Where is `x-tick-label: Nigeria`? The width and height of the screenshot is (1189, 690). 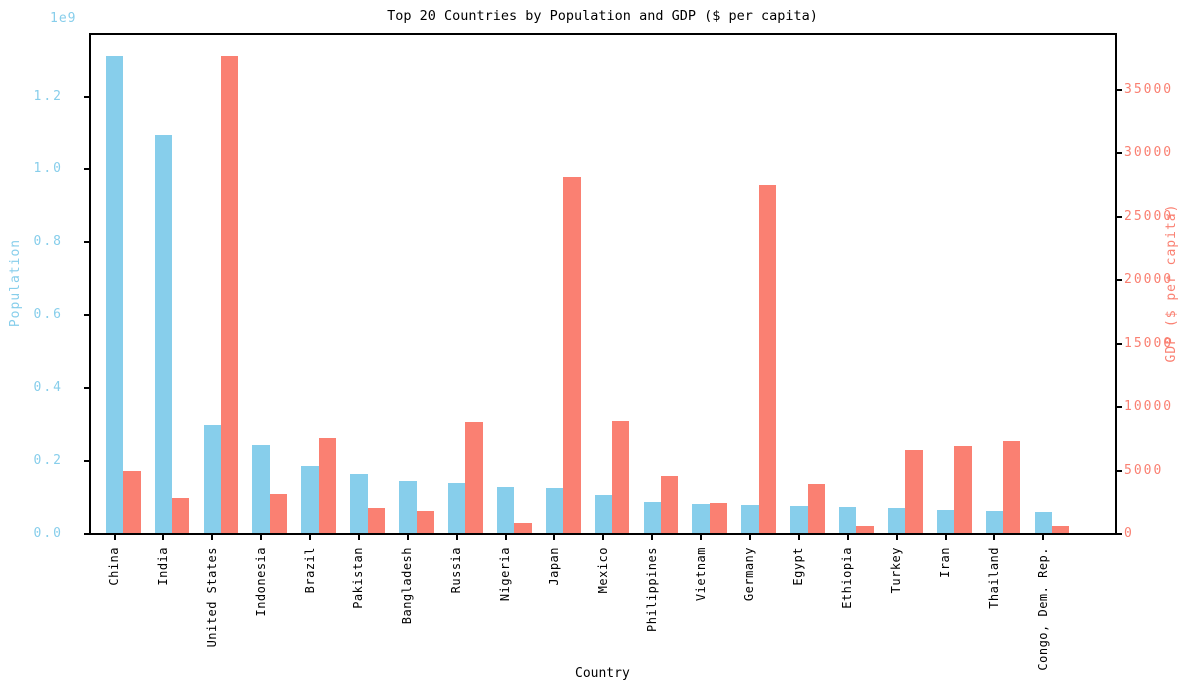 x-tick-label: Nigeria is located at coordinates (505, 574).